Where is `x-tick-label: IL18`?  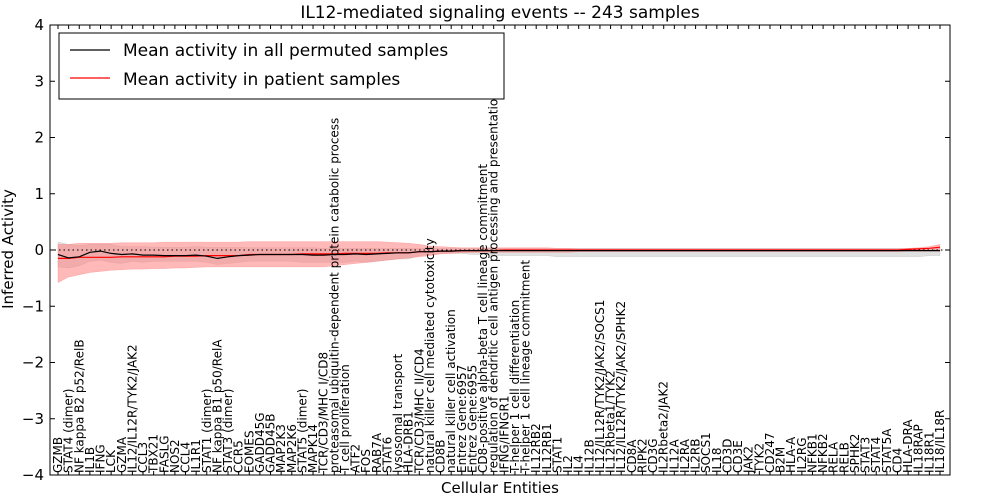
x-tick-label: IL18 is located at coordinates (717, 461).